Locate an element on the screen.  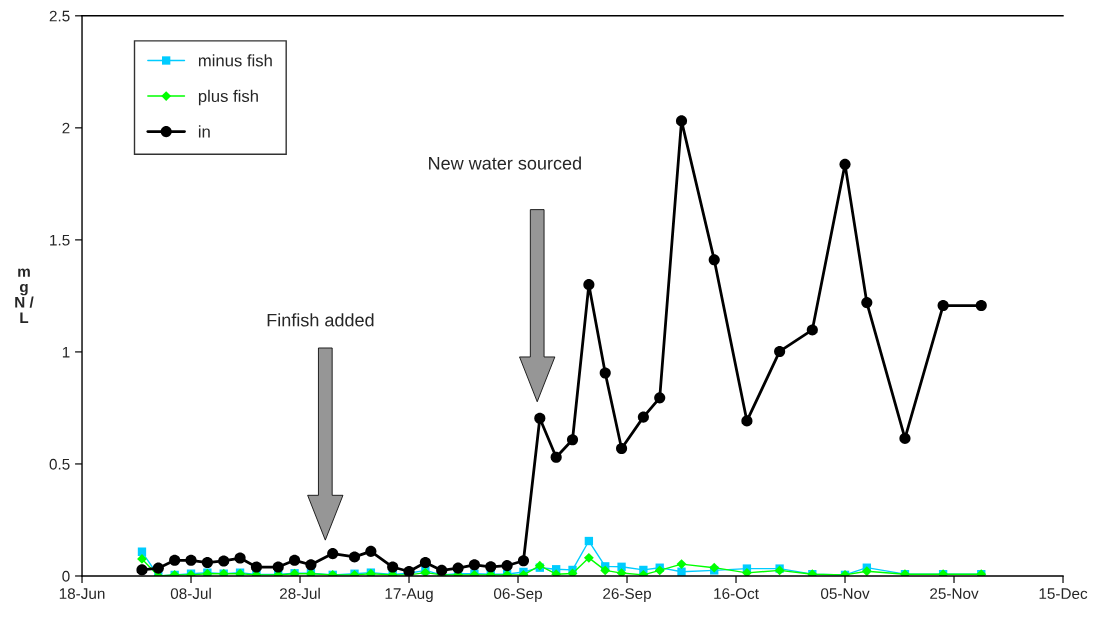
y-tick-label: 0.5 is located at coordinates (59, 464).